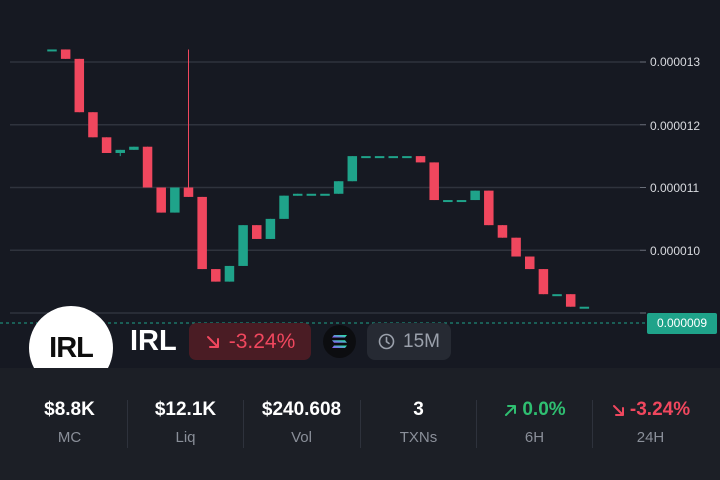 This screenshot has height=480, width=720. What do you see at coordinates (421, 341) in the screenshot?
I see `interval-label: 15M` at bounding box center [421, 341].